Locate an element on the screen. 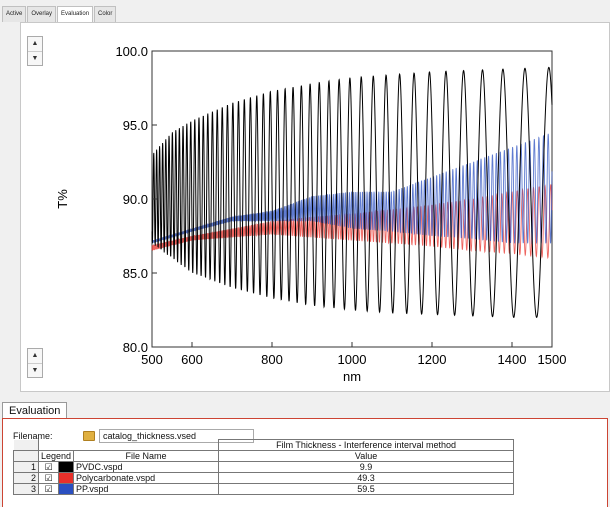 Image resolution: width=610 pixels, height=507 pixels. view-tabs: Active Overlay Evaluation Color is located at coordinates (58, 14).